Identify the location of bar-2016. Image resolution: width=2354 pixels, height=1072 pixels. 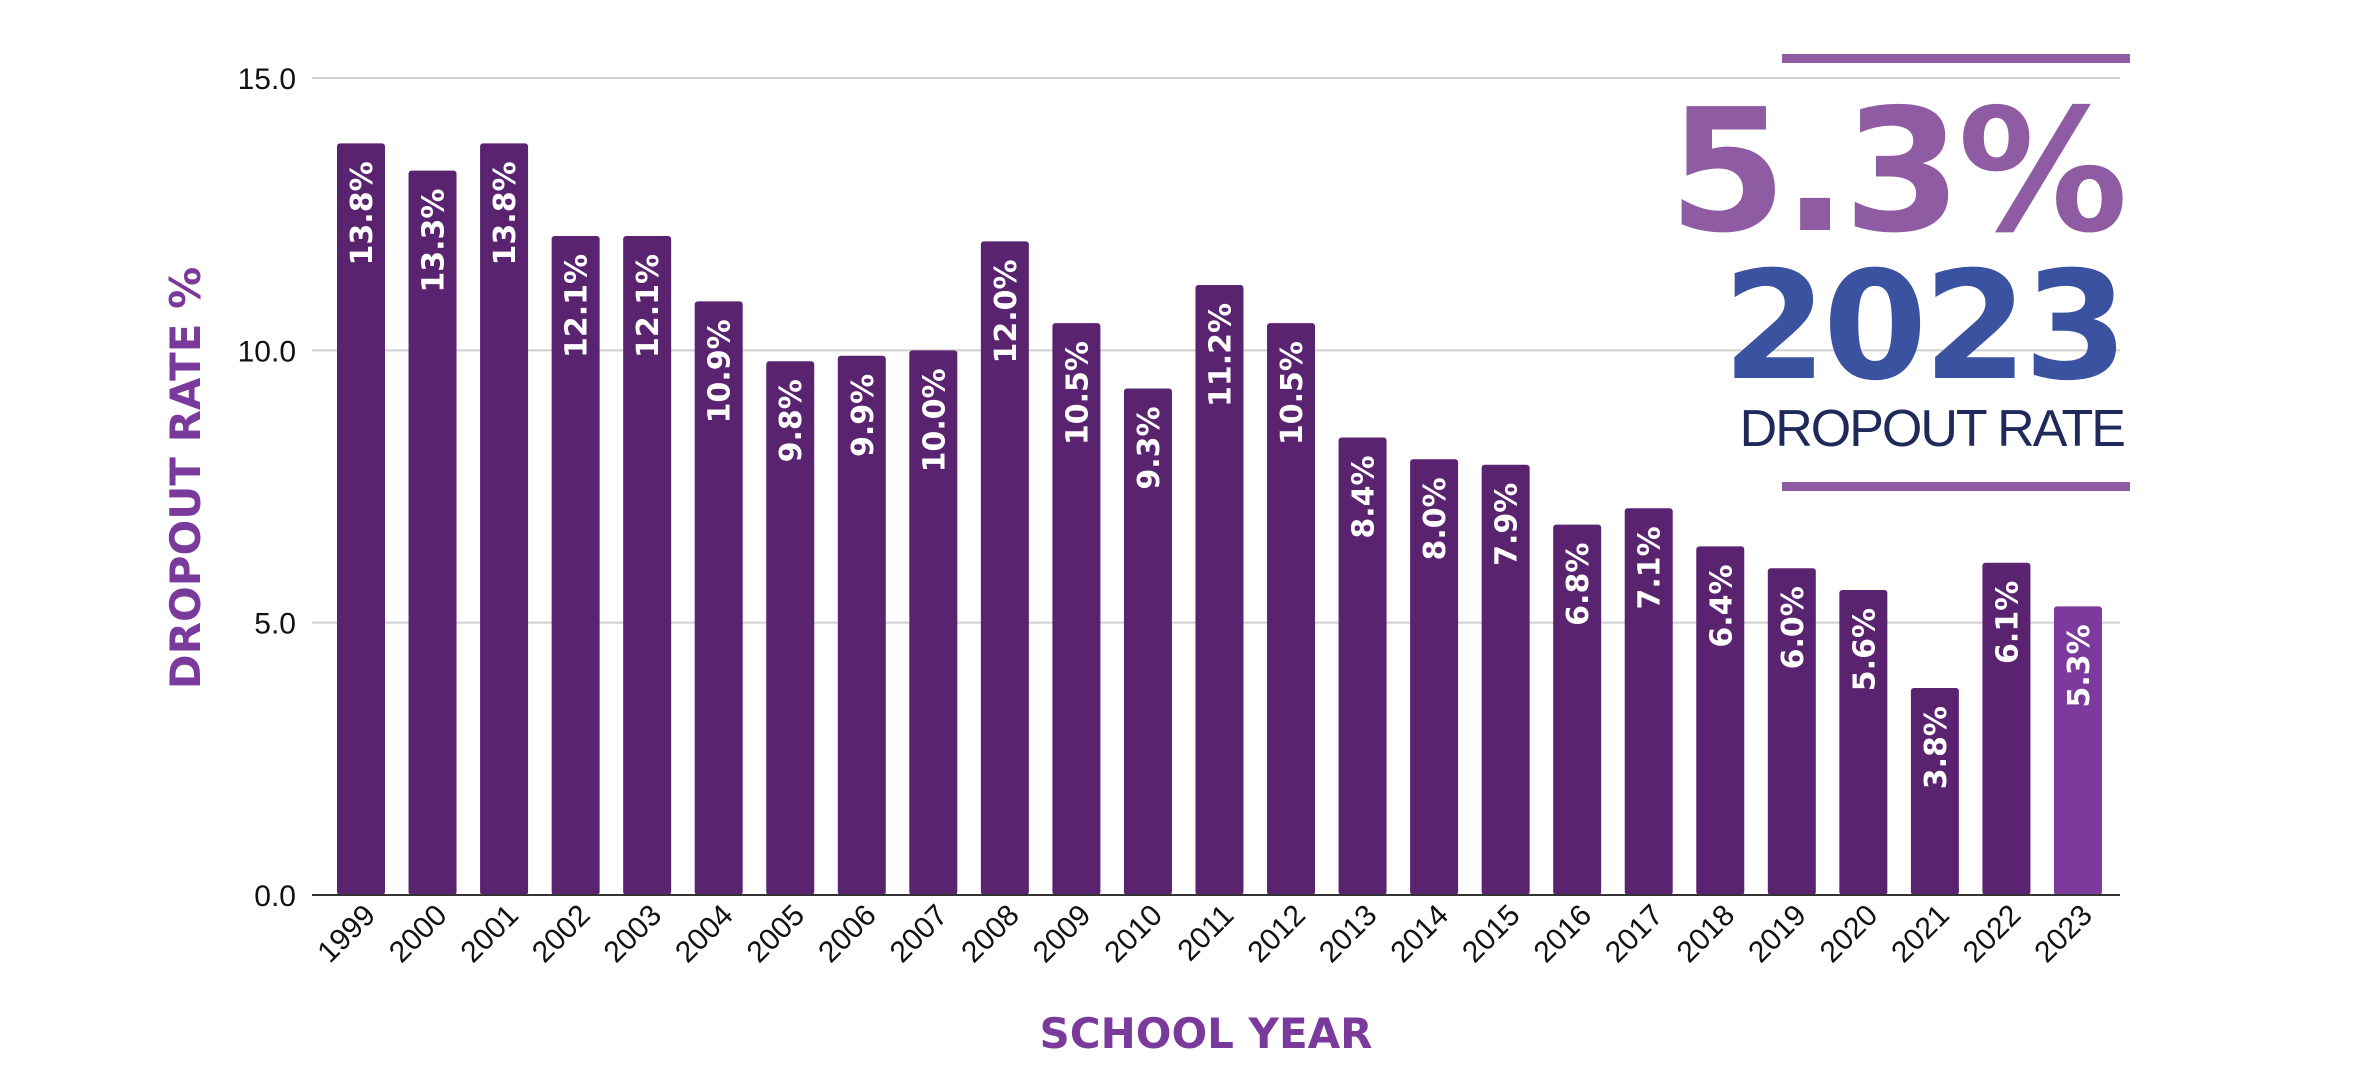
(1577, 709).